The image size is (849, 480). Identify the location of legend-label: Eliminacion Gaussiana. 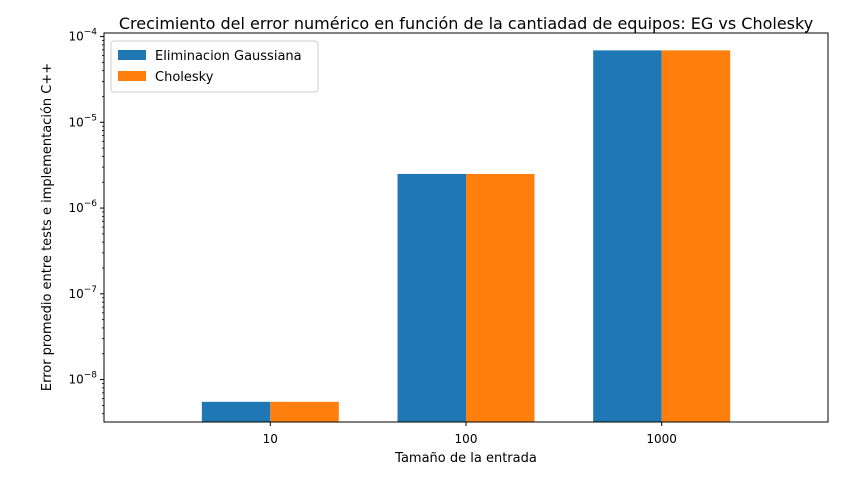
(228, 56).